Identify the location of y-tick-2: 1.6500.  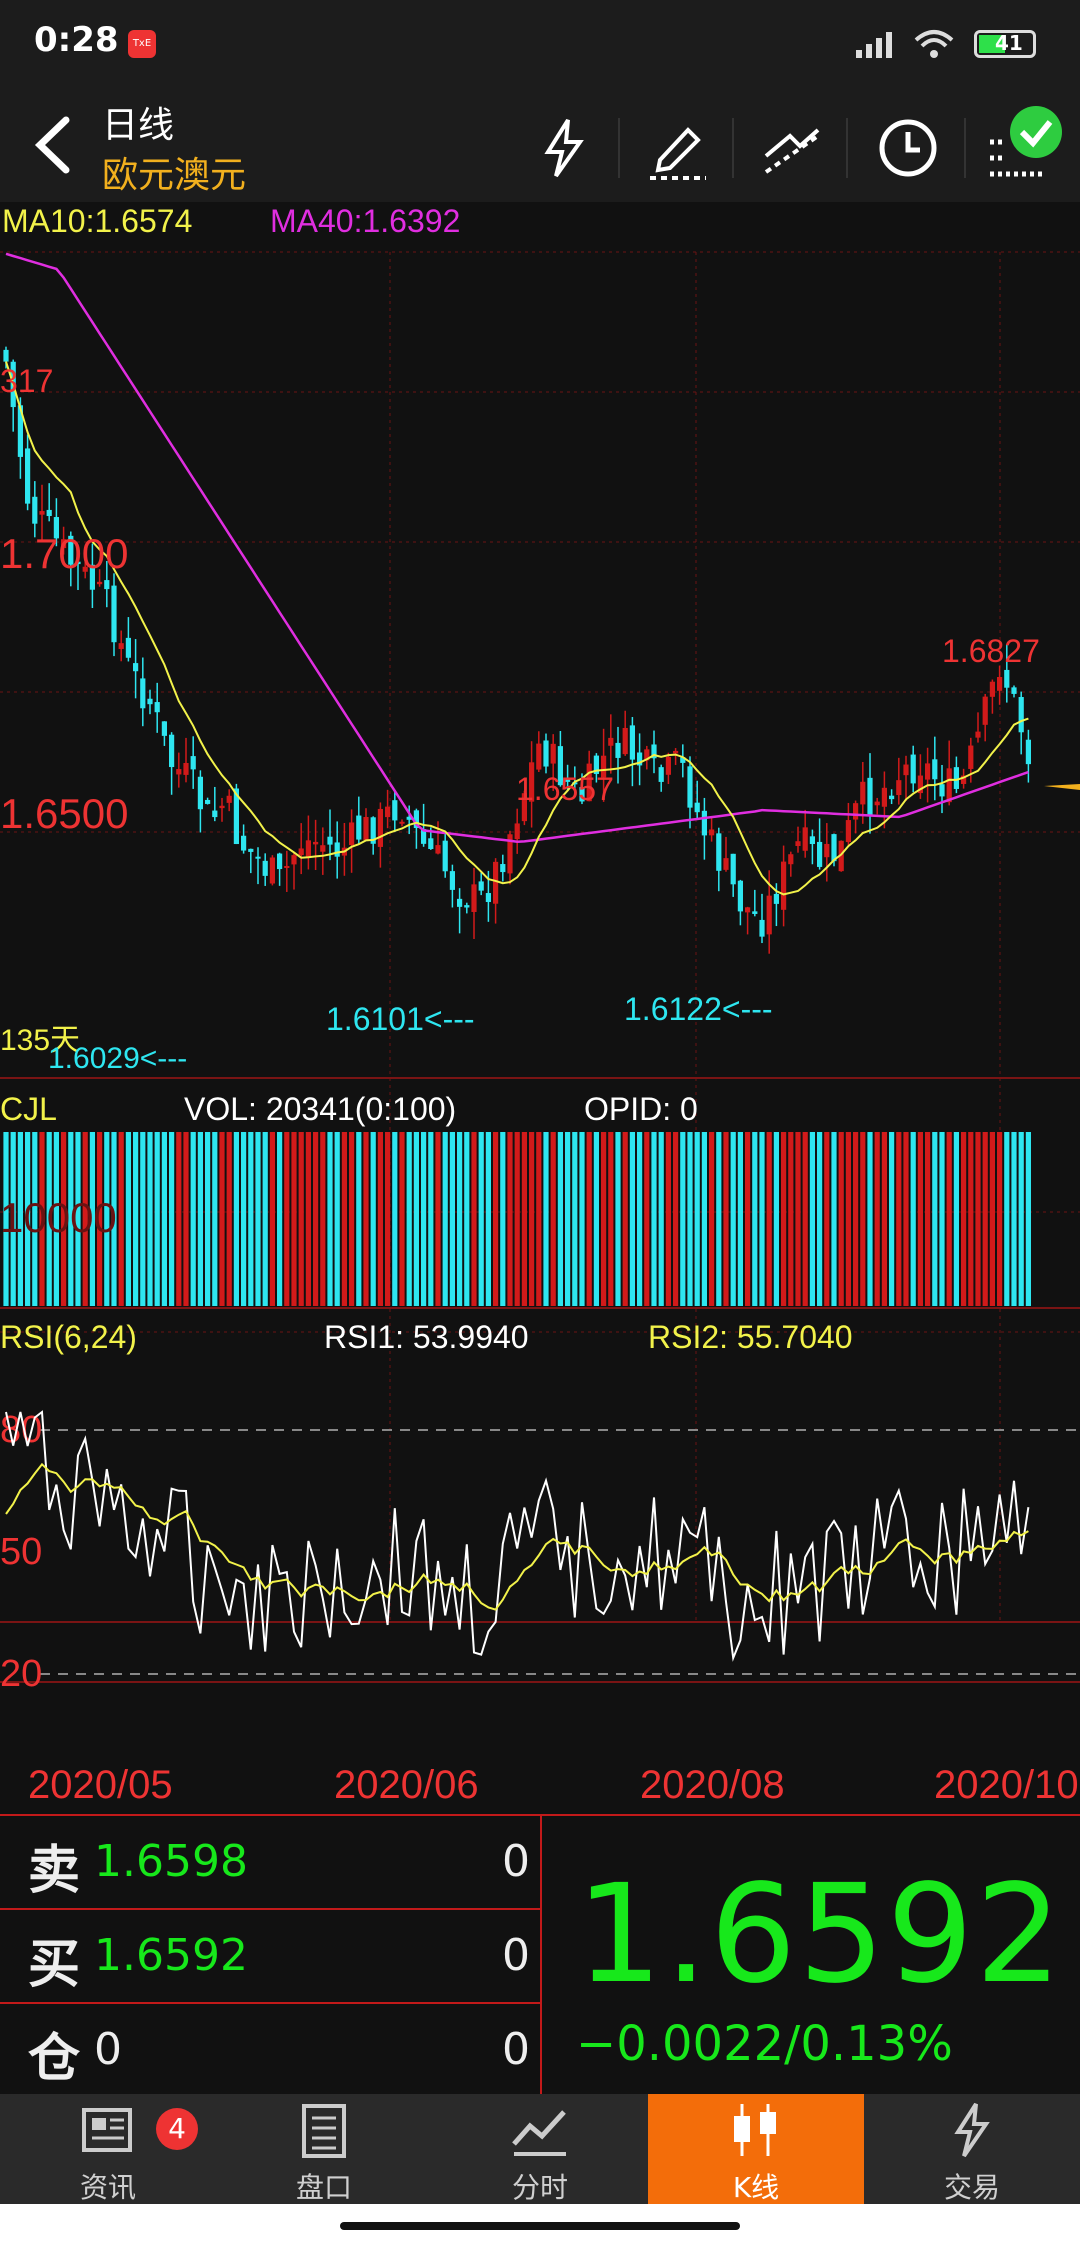
(64, 813).